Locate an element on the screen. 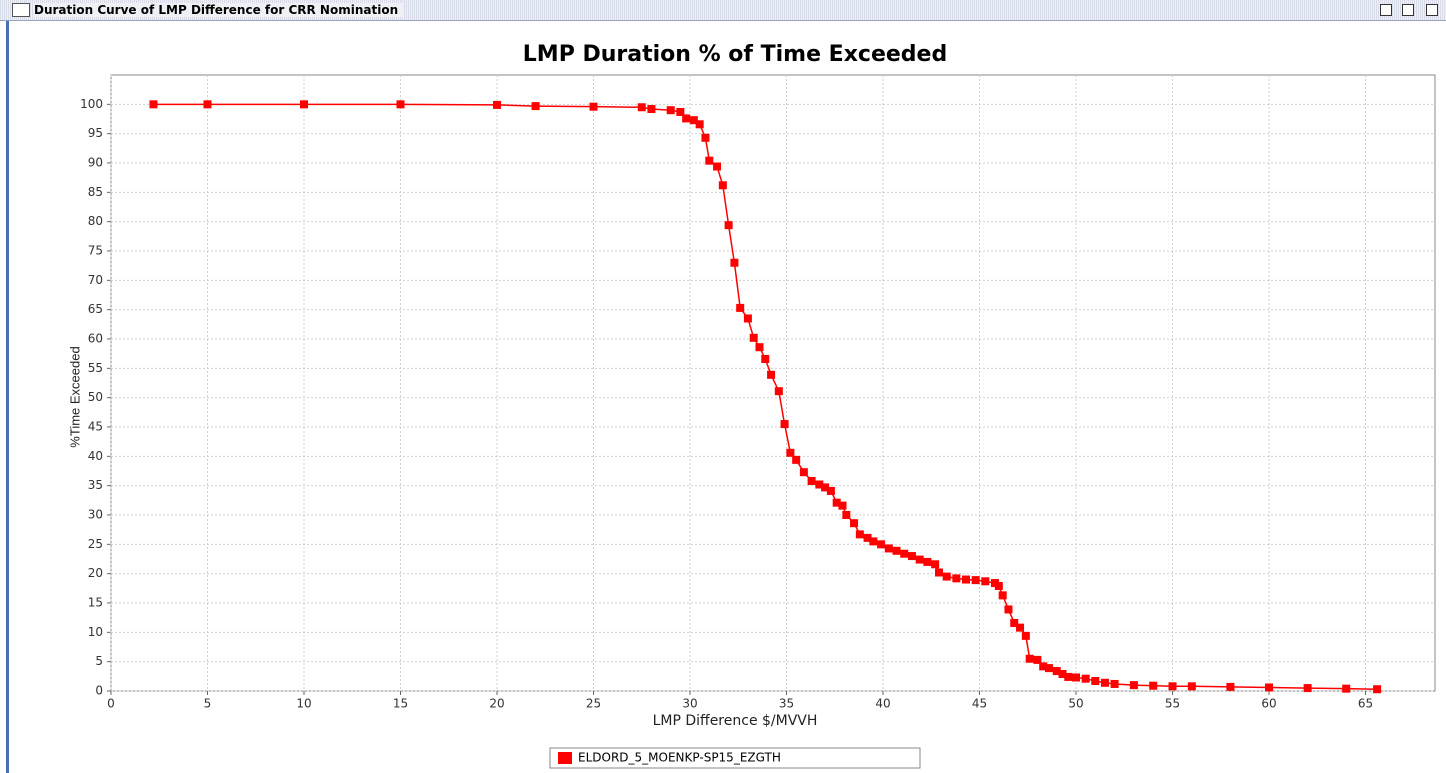 Image resolution: width=1446 pixels, height=773 pixels. legend-label: ELDORD_5_MOENKP-SP15_EZGTH is located at coordinates (679, 758).